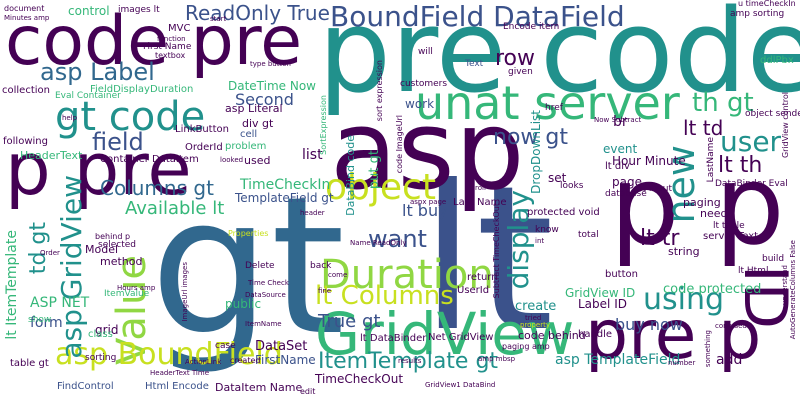 The image size is (800, 400). I want to click on word-findcontrol: FindControl, so click(85, 386).